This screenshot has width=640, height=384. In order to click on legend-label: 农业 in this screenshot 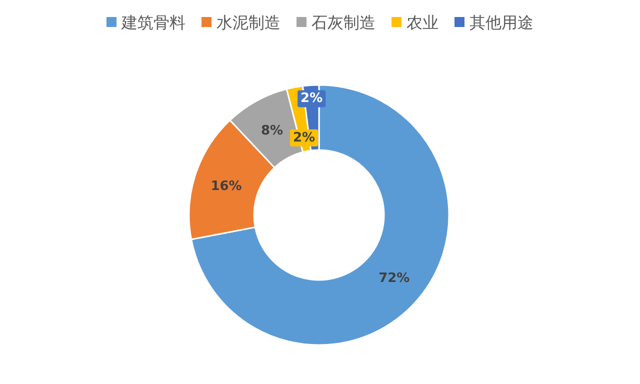, I will do `click(422, 22)`.